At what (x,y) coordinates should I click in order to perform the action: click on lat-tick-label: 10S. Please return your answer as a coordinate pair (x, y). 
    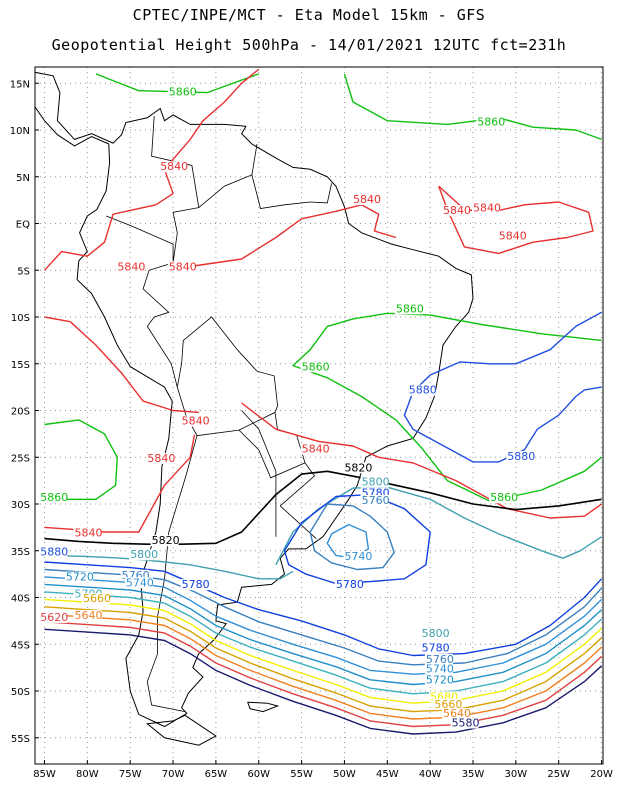
    Looking at the image, I should click on (20, 318).